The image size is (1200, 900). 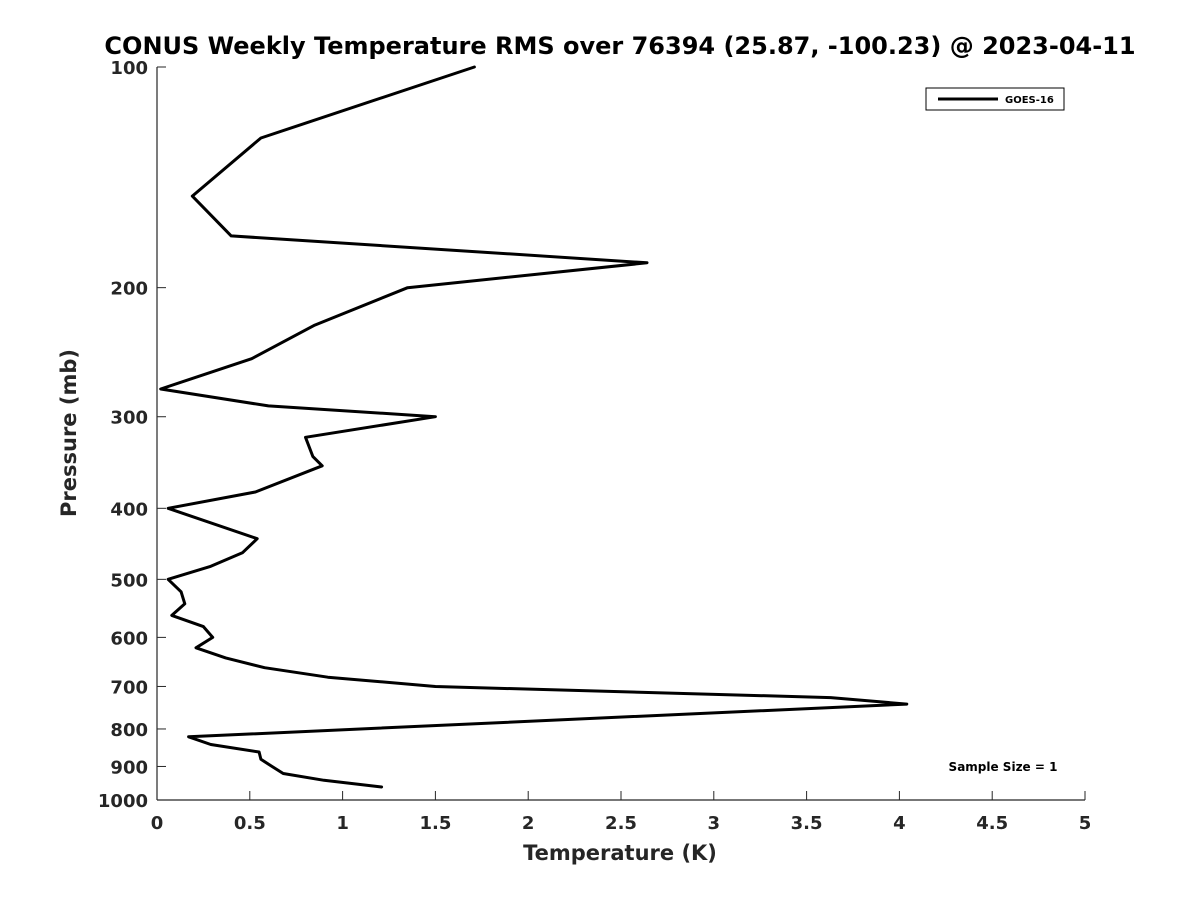 What do you see at coordinates (621, 823) in the screenshot?
I see `x-tick-label: 2.5` at bounding box center [621, 823].